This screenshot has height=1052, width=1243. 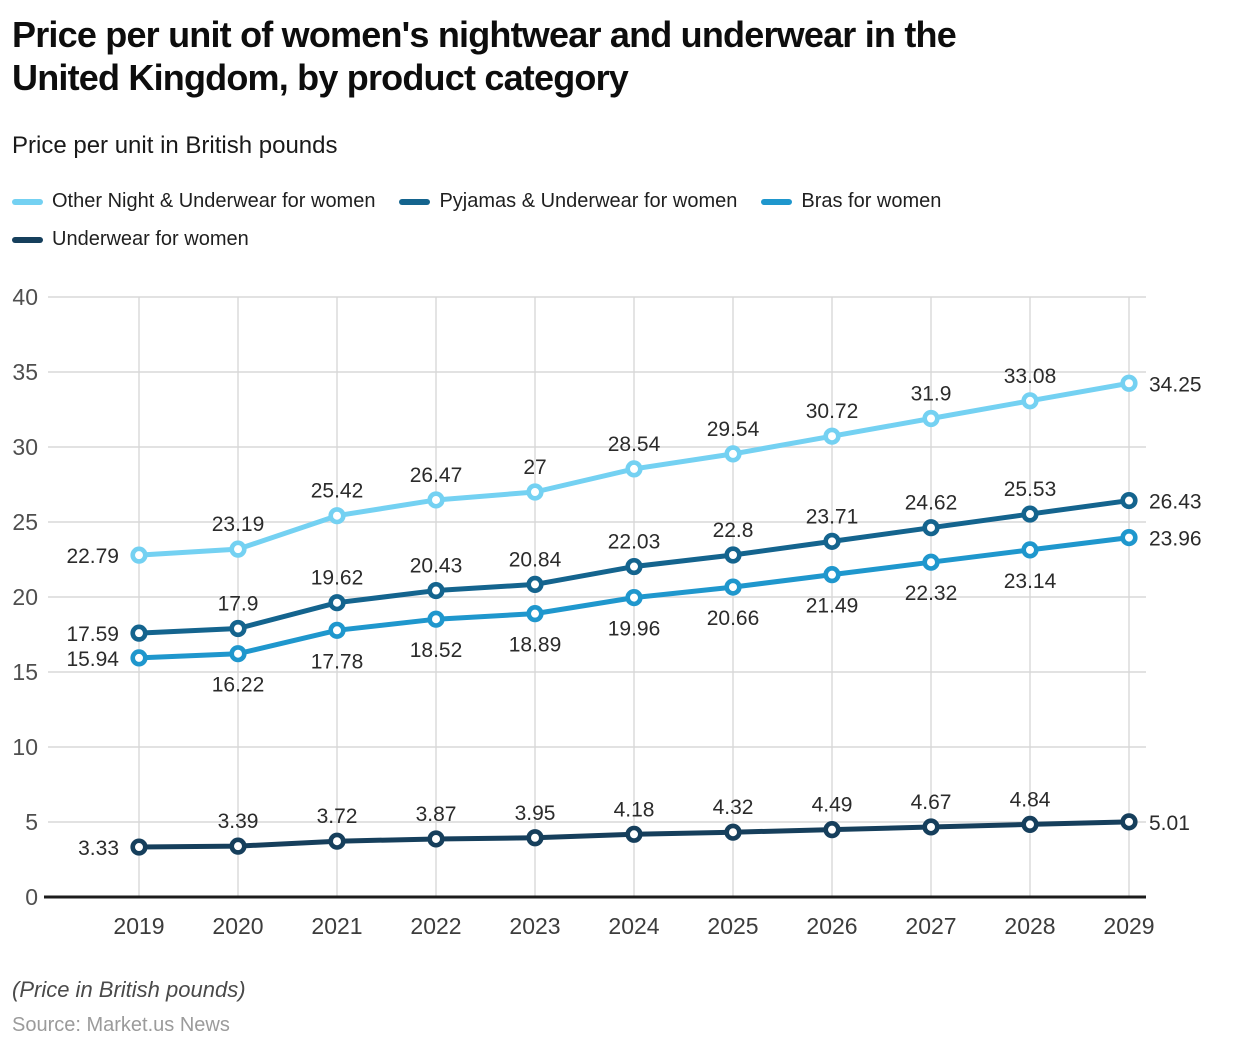 I want to click on data-point-label: 20.84, so click(x=535, y=559).